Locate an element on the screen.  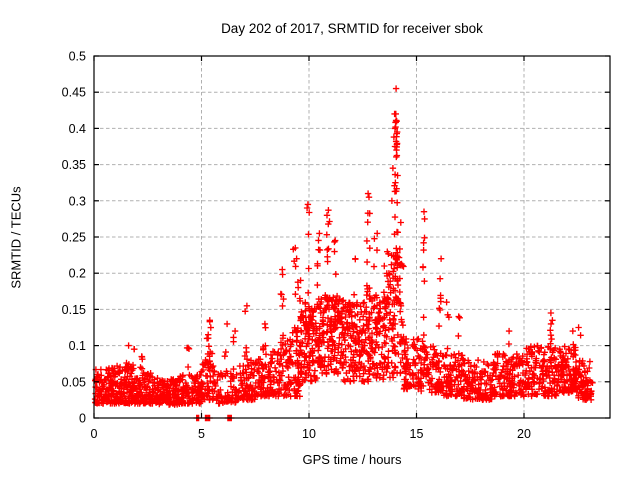
svg-text: 0.15 is located at coordinates (74, 310).